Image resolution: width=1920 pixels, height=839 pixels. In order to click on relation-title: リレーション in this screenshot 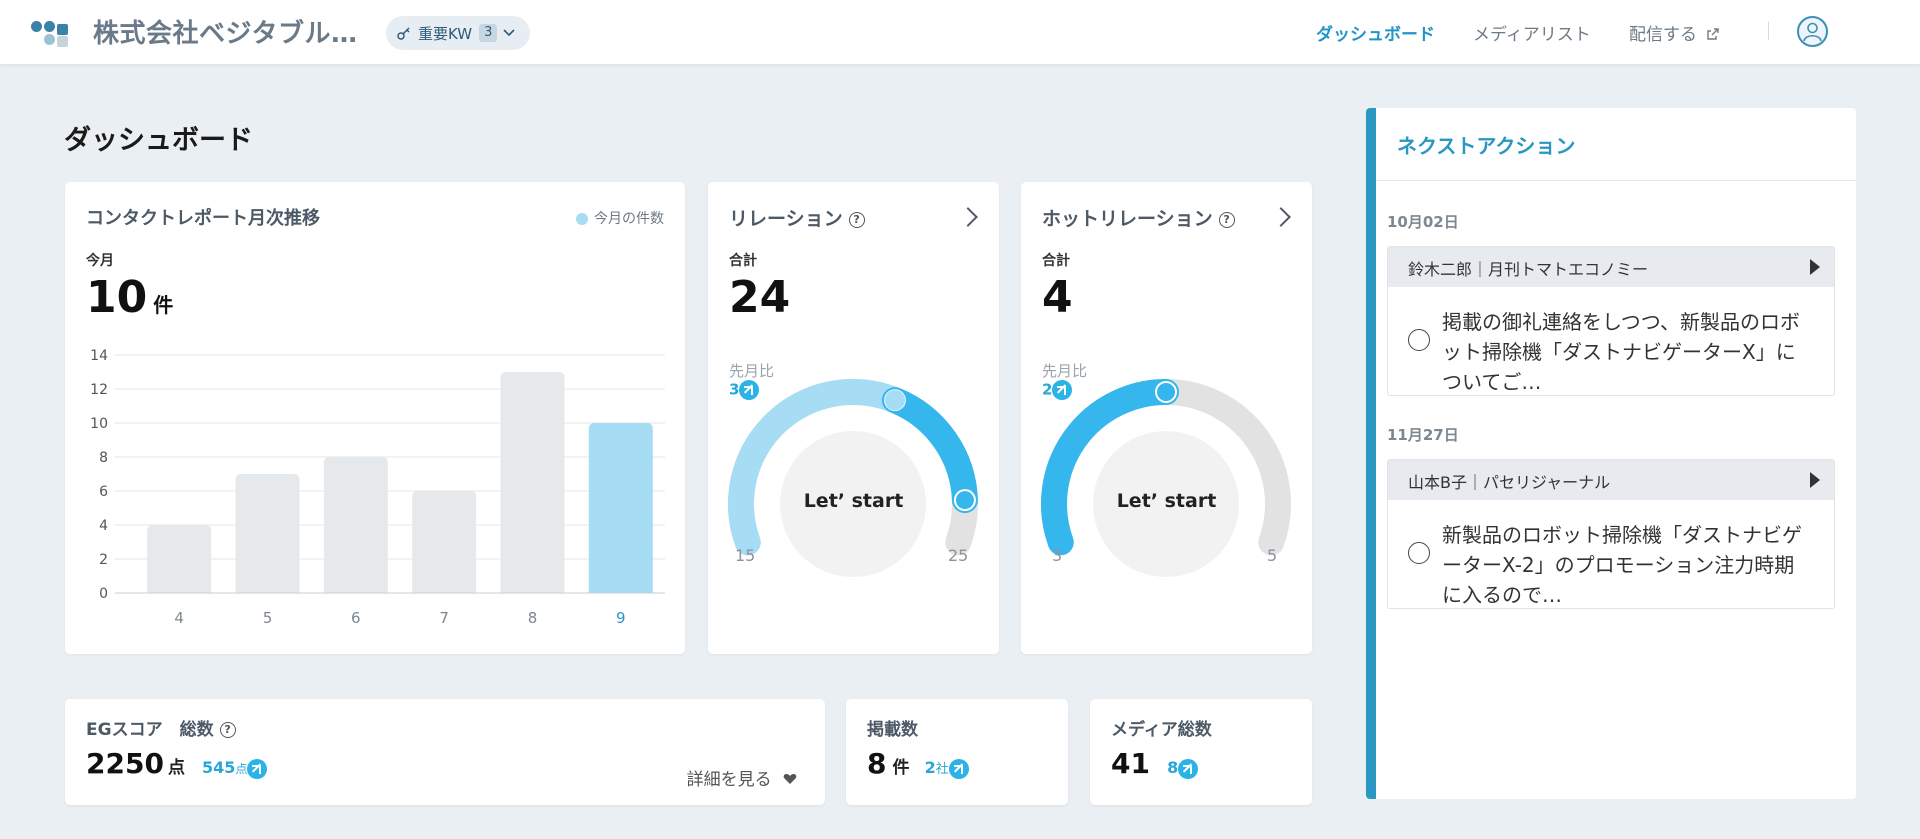, I will do `click(786, 219)`.